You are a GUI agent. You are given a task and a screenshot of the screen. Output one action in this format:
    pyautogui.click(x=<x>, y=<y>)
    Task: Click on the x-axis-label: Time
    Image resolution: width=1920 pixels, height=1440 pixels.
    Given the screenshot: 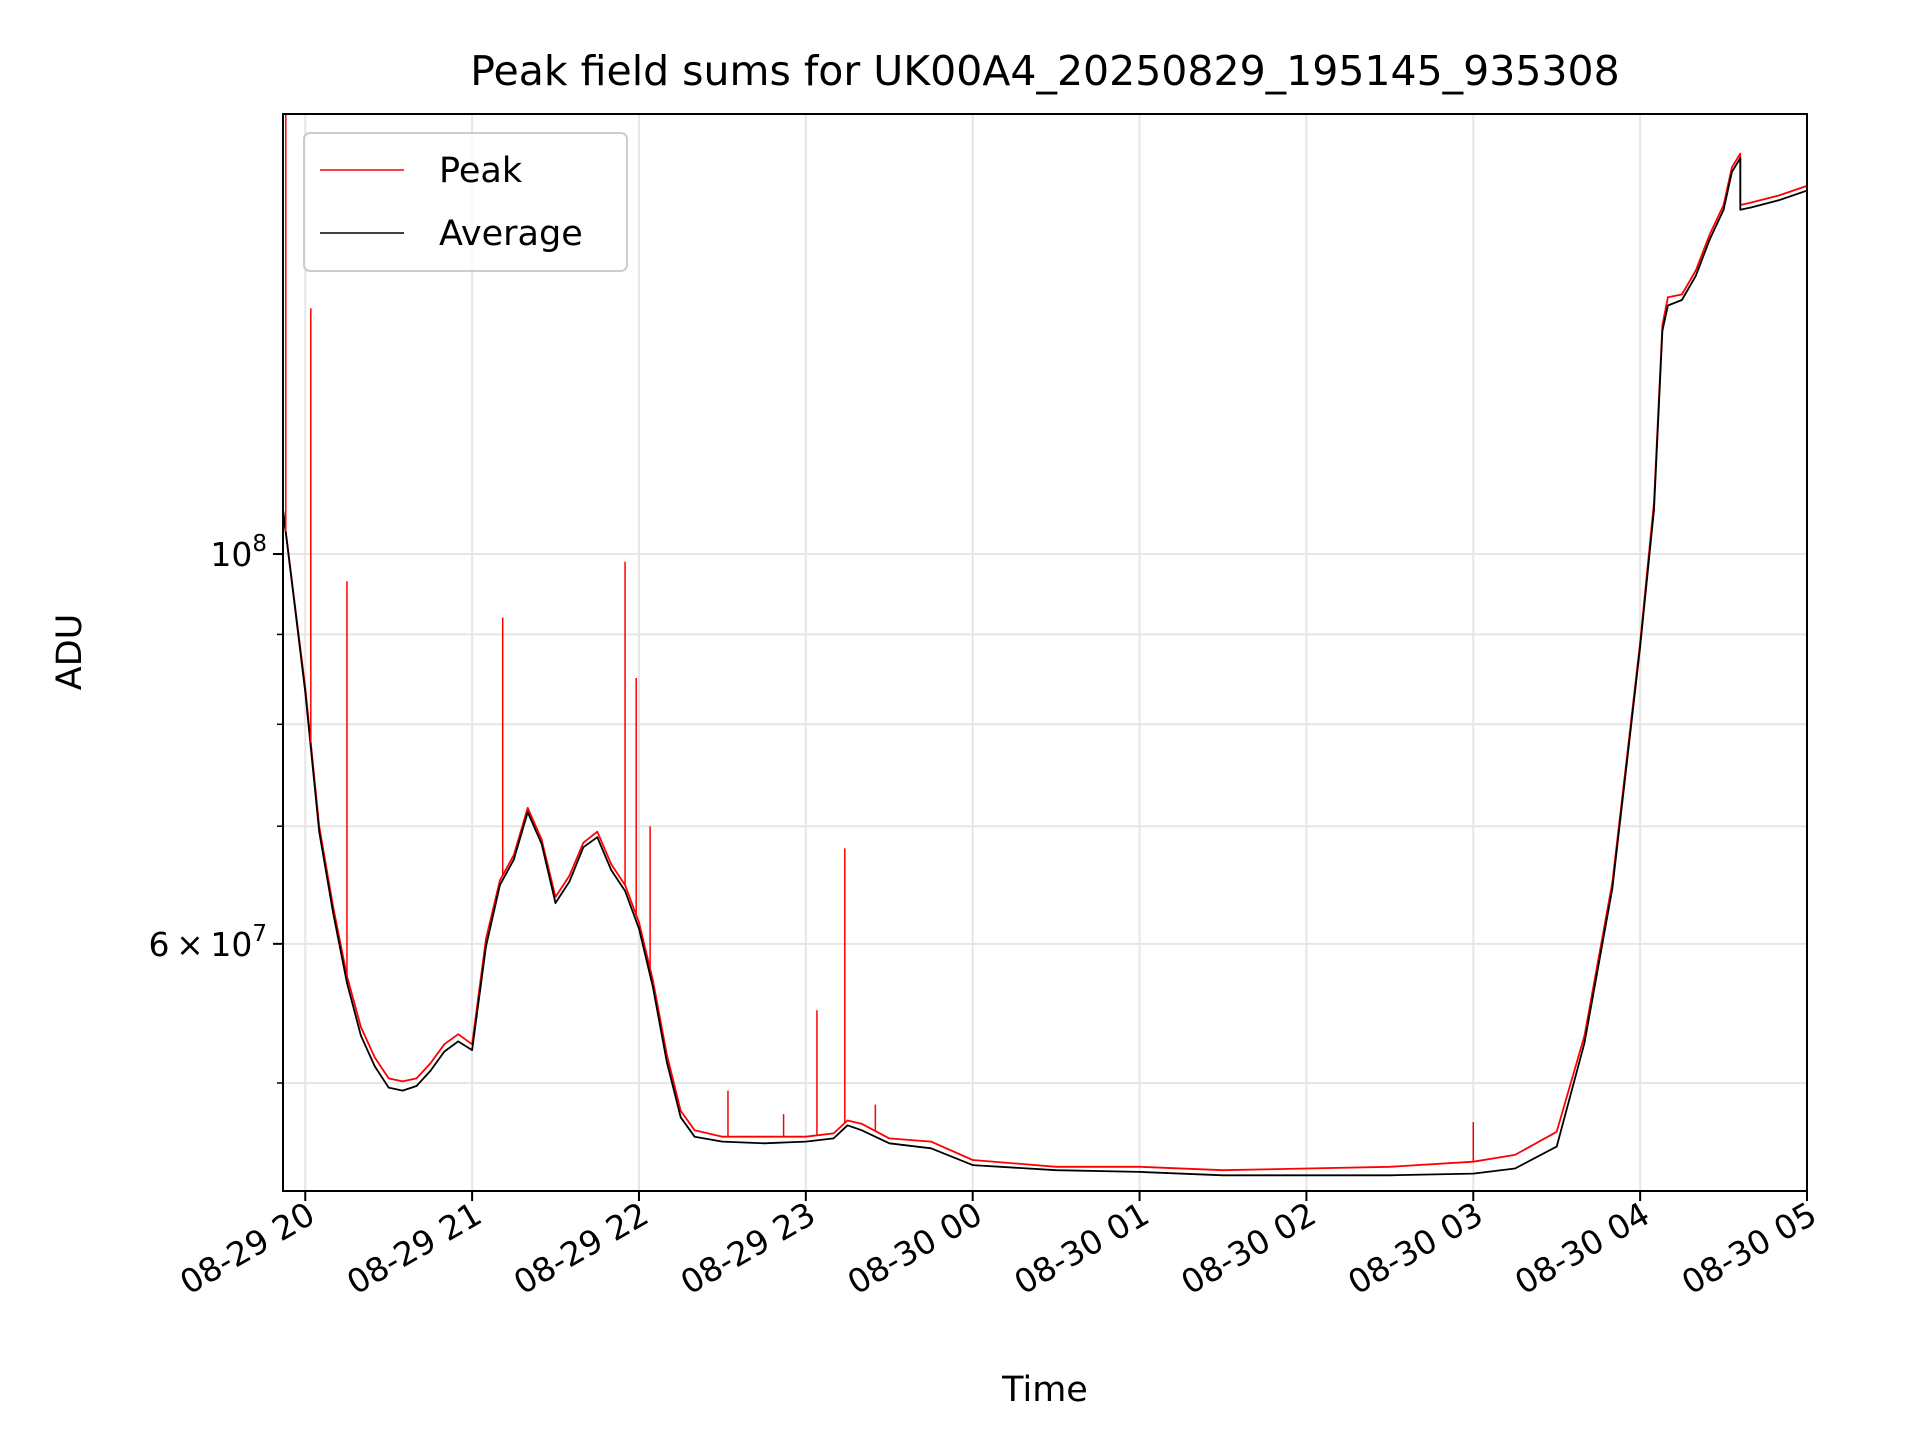 What is the action you would take?
    pyautogui.click(x=1044, y=1390)
    